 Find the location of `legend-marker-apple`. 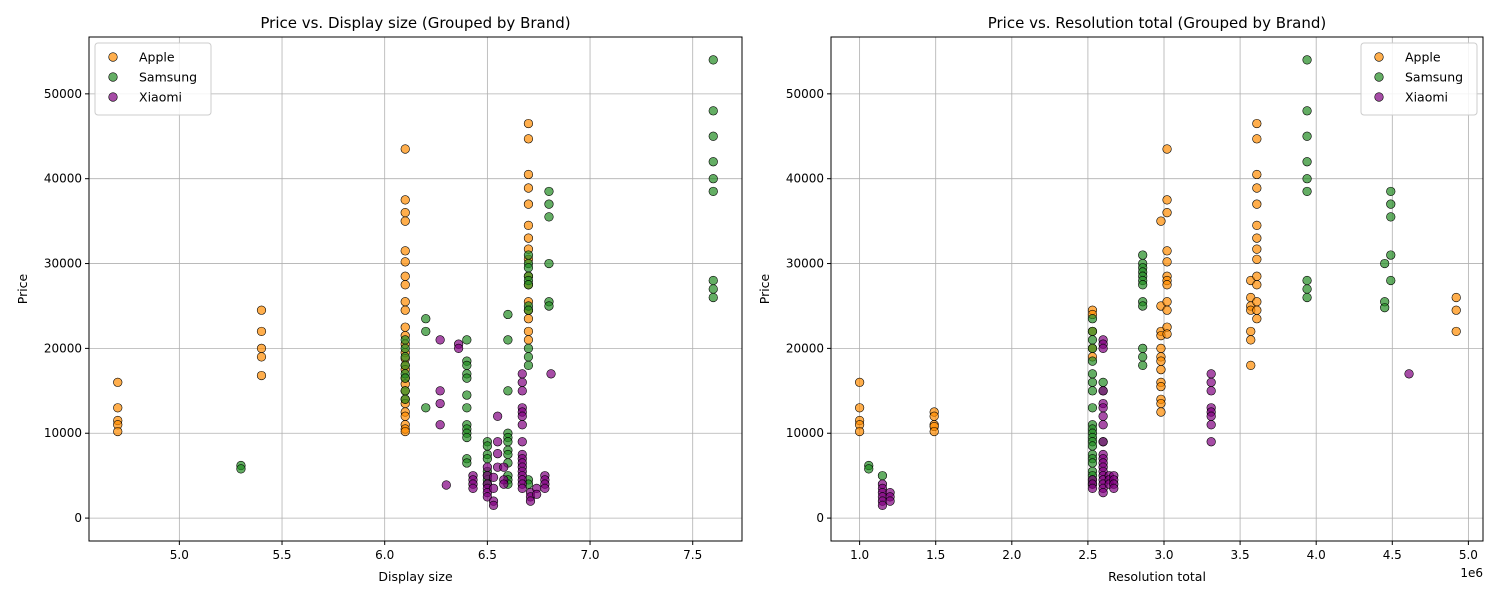

legend-marker-apple is located at coordinates (1379, 57).